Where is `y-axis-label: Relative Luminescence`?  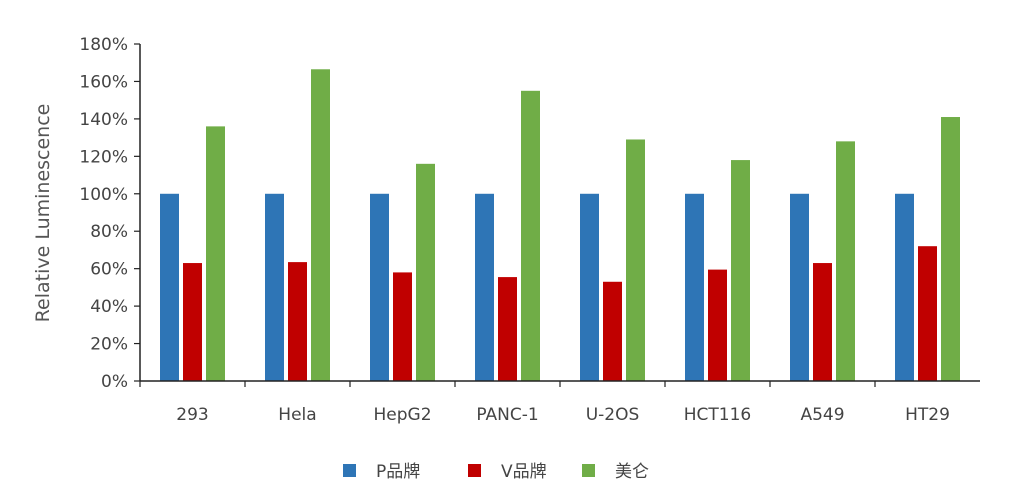
y-axis-label: Relative Luminescence is located at coordinates (43, 213).